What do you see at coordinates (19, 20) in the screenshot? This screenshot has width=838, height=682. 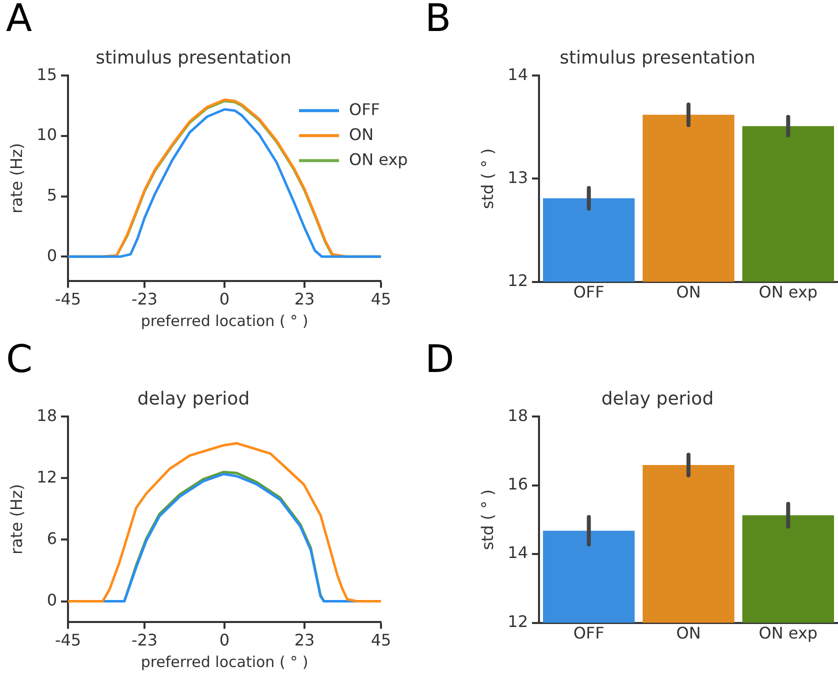 I see `text: A` at bounding box center [19, 20].